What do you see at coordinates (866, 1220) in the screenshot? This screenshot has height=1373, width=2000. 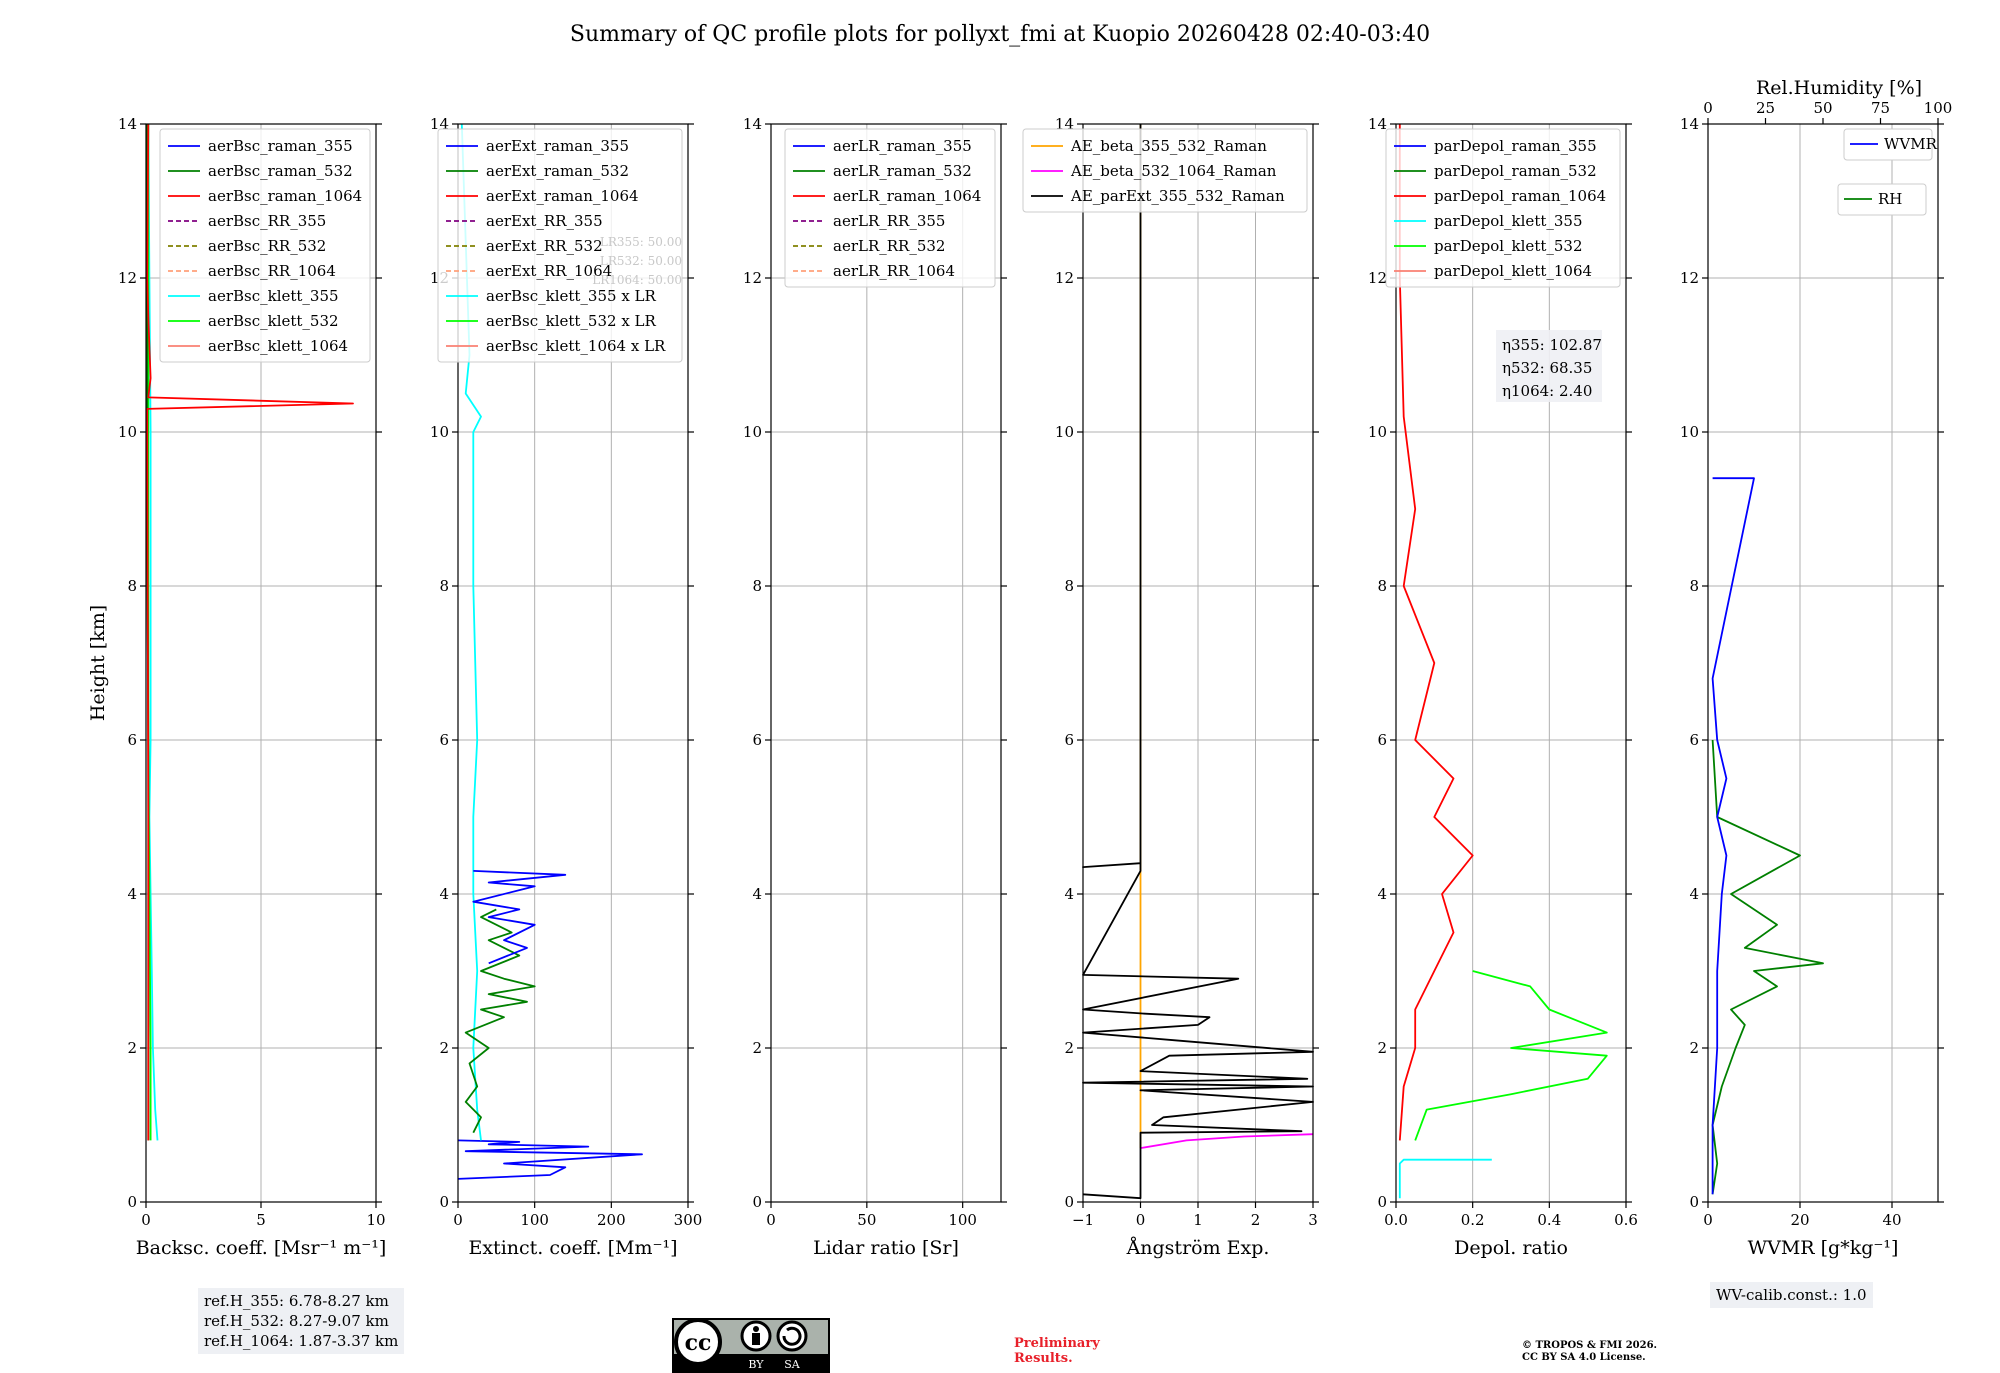 I see `x-tick-label: 50` at bounding box center [866, 1220].